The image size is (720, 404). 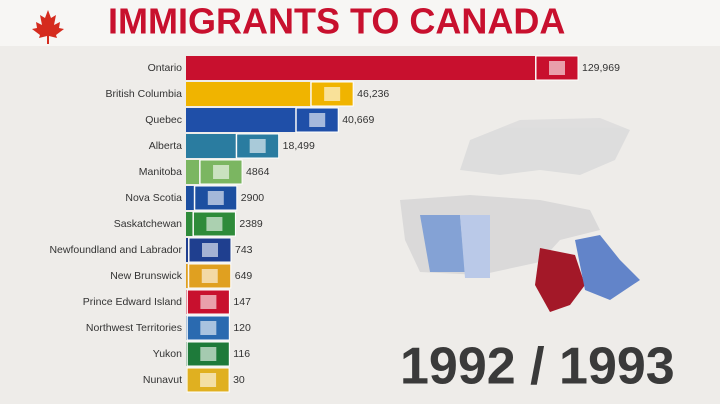 I want to click on category-label: Quebec, so click(x=163, y=120).